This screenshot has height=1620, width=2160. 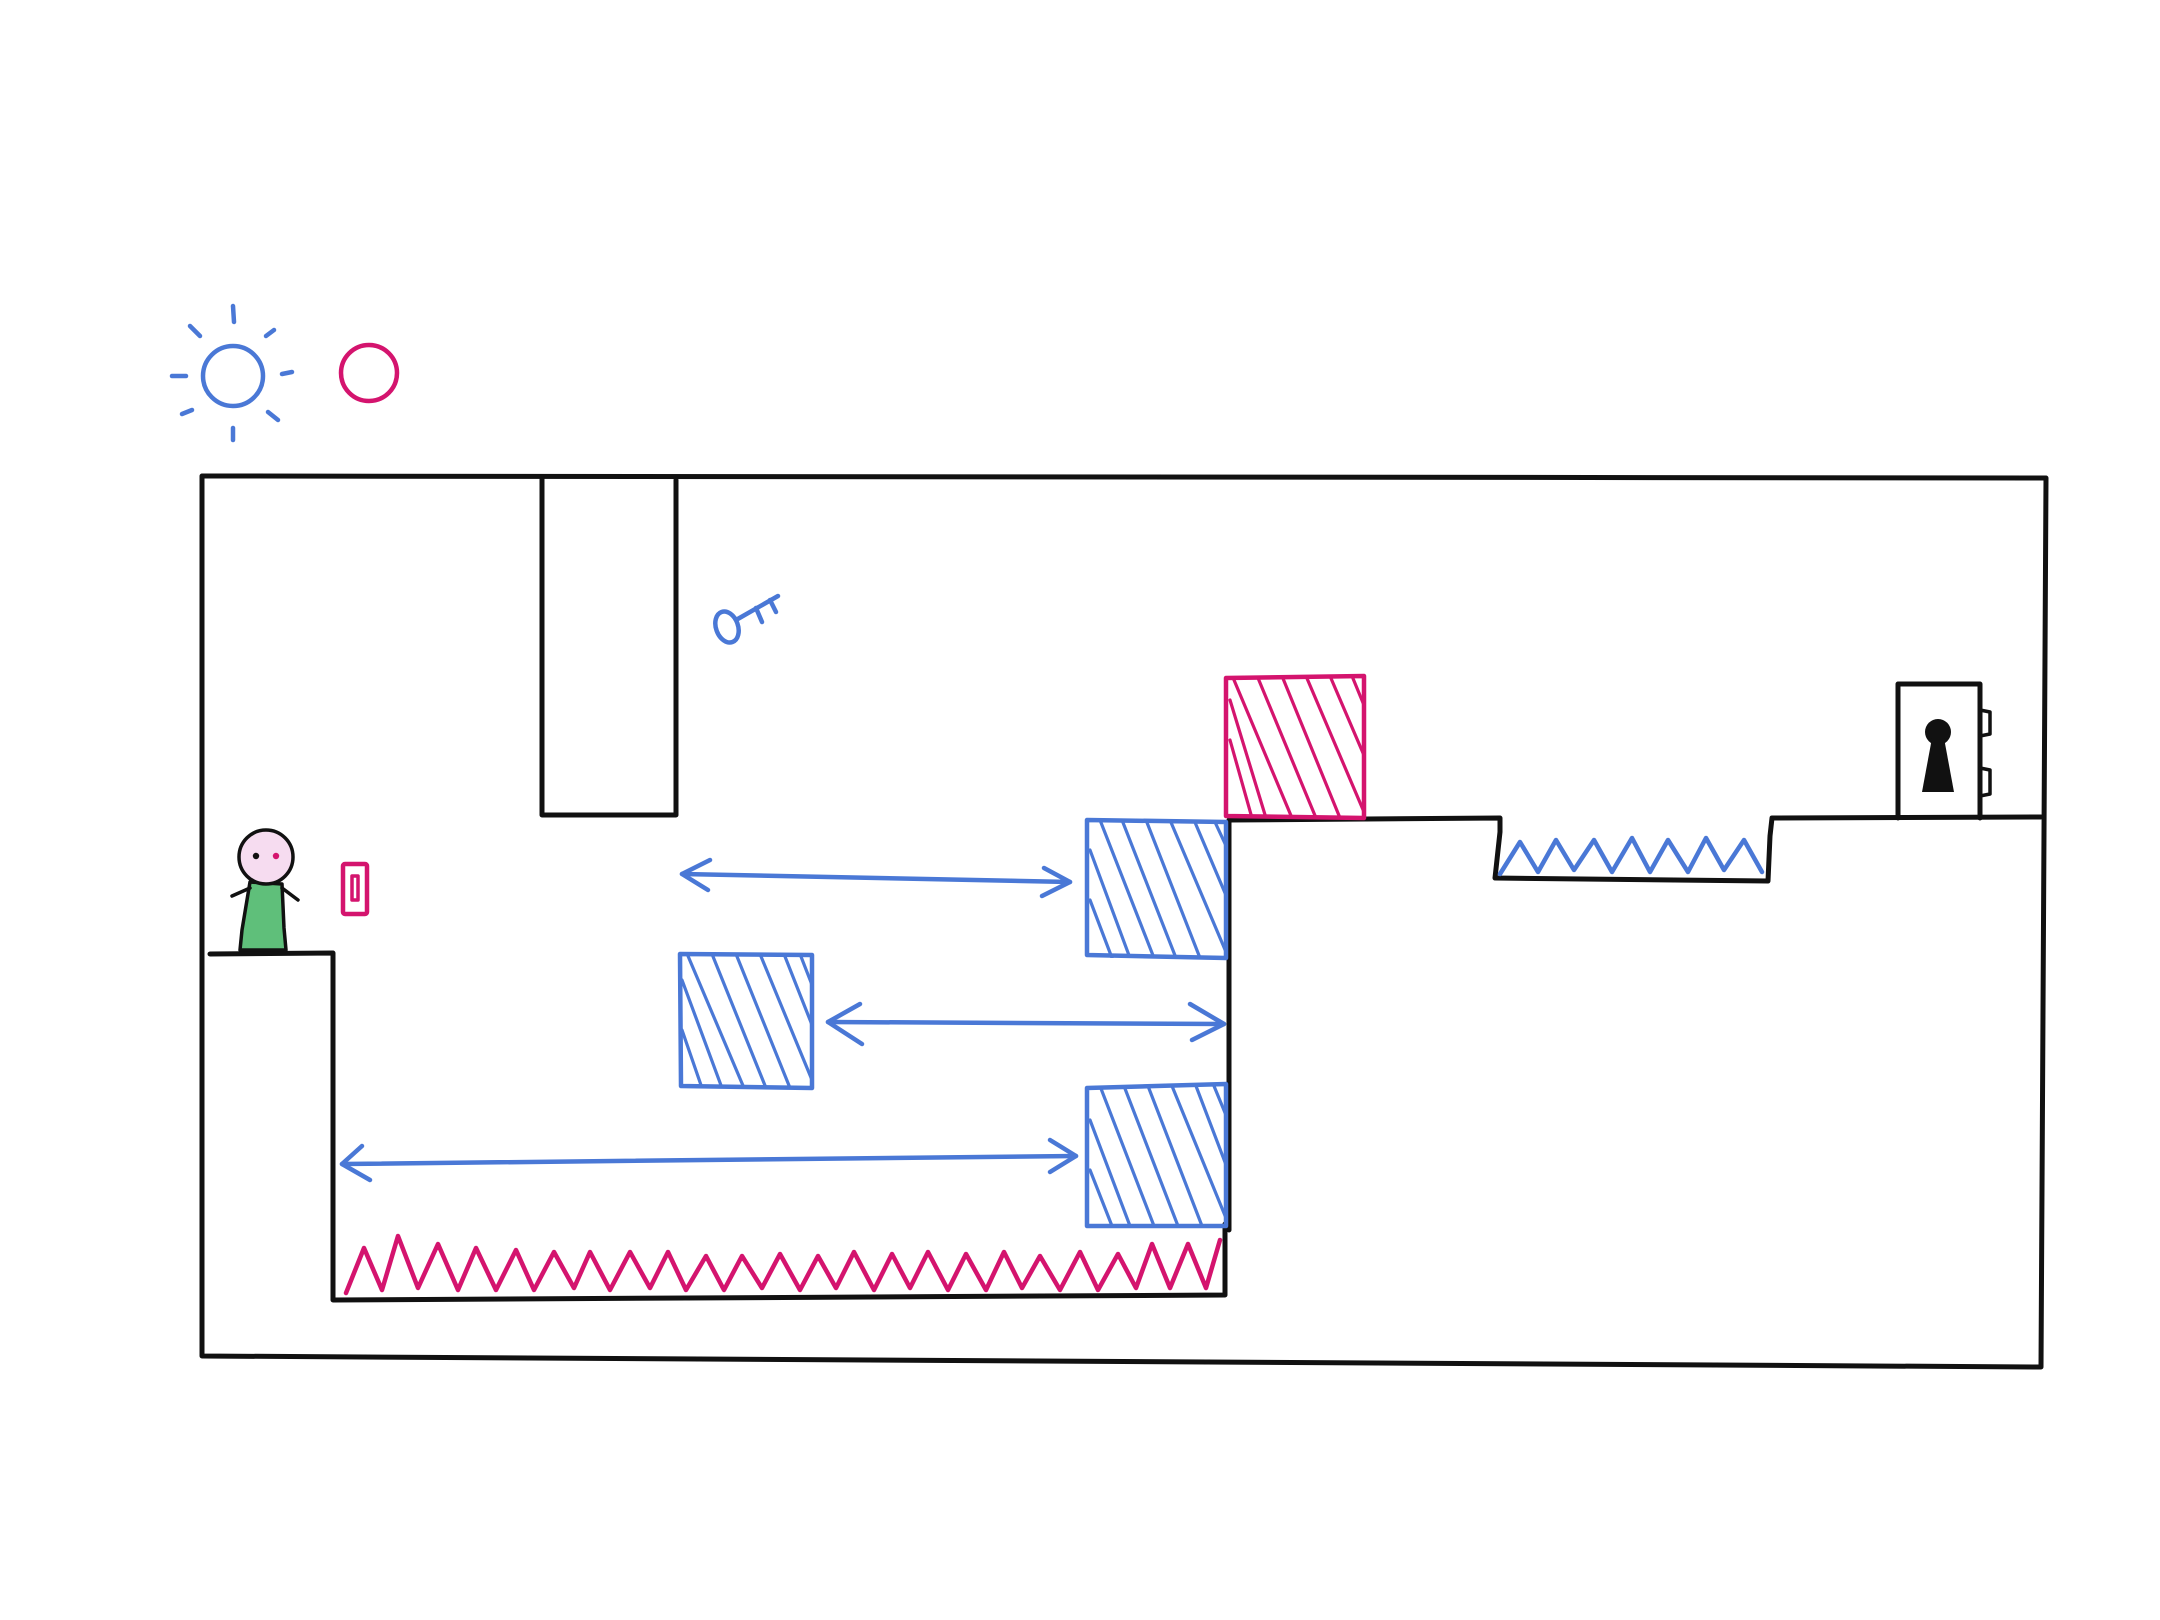 What do you see at coordinates (263, 916) in the screenshot?
I see `player-body` at bounding box center [263, 916].